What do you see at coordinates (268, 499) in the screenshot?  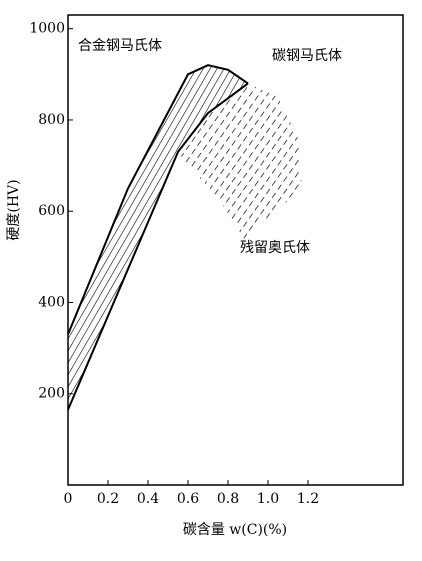 I see `x-tick-label: 1.0` at bounding box center [268, 499].